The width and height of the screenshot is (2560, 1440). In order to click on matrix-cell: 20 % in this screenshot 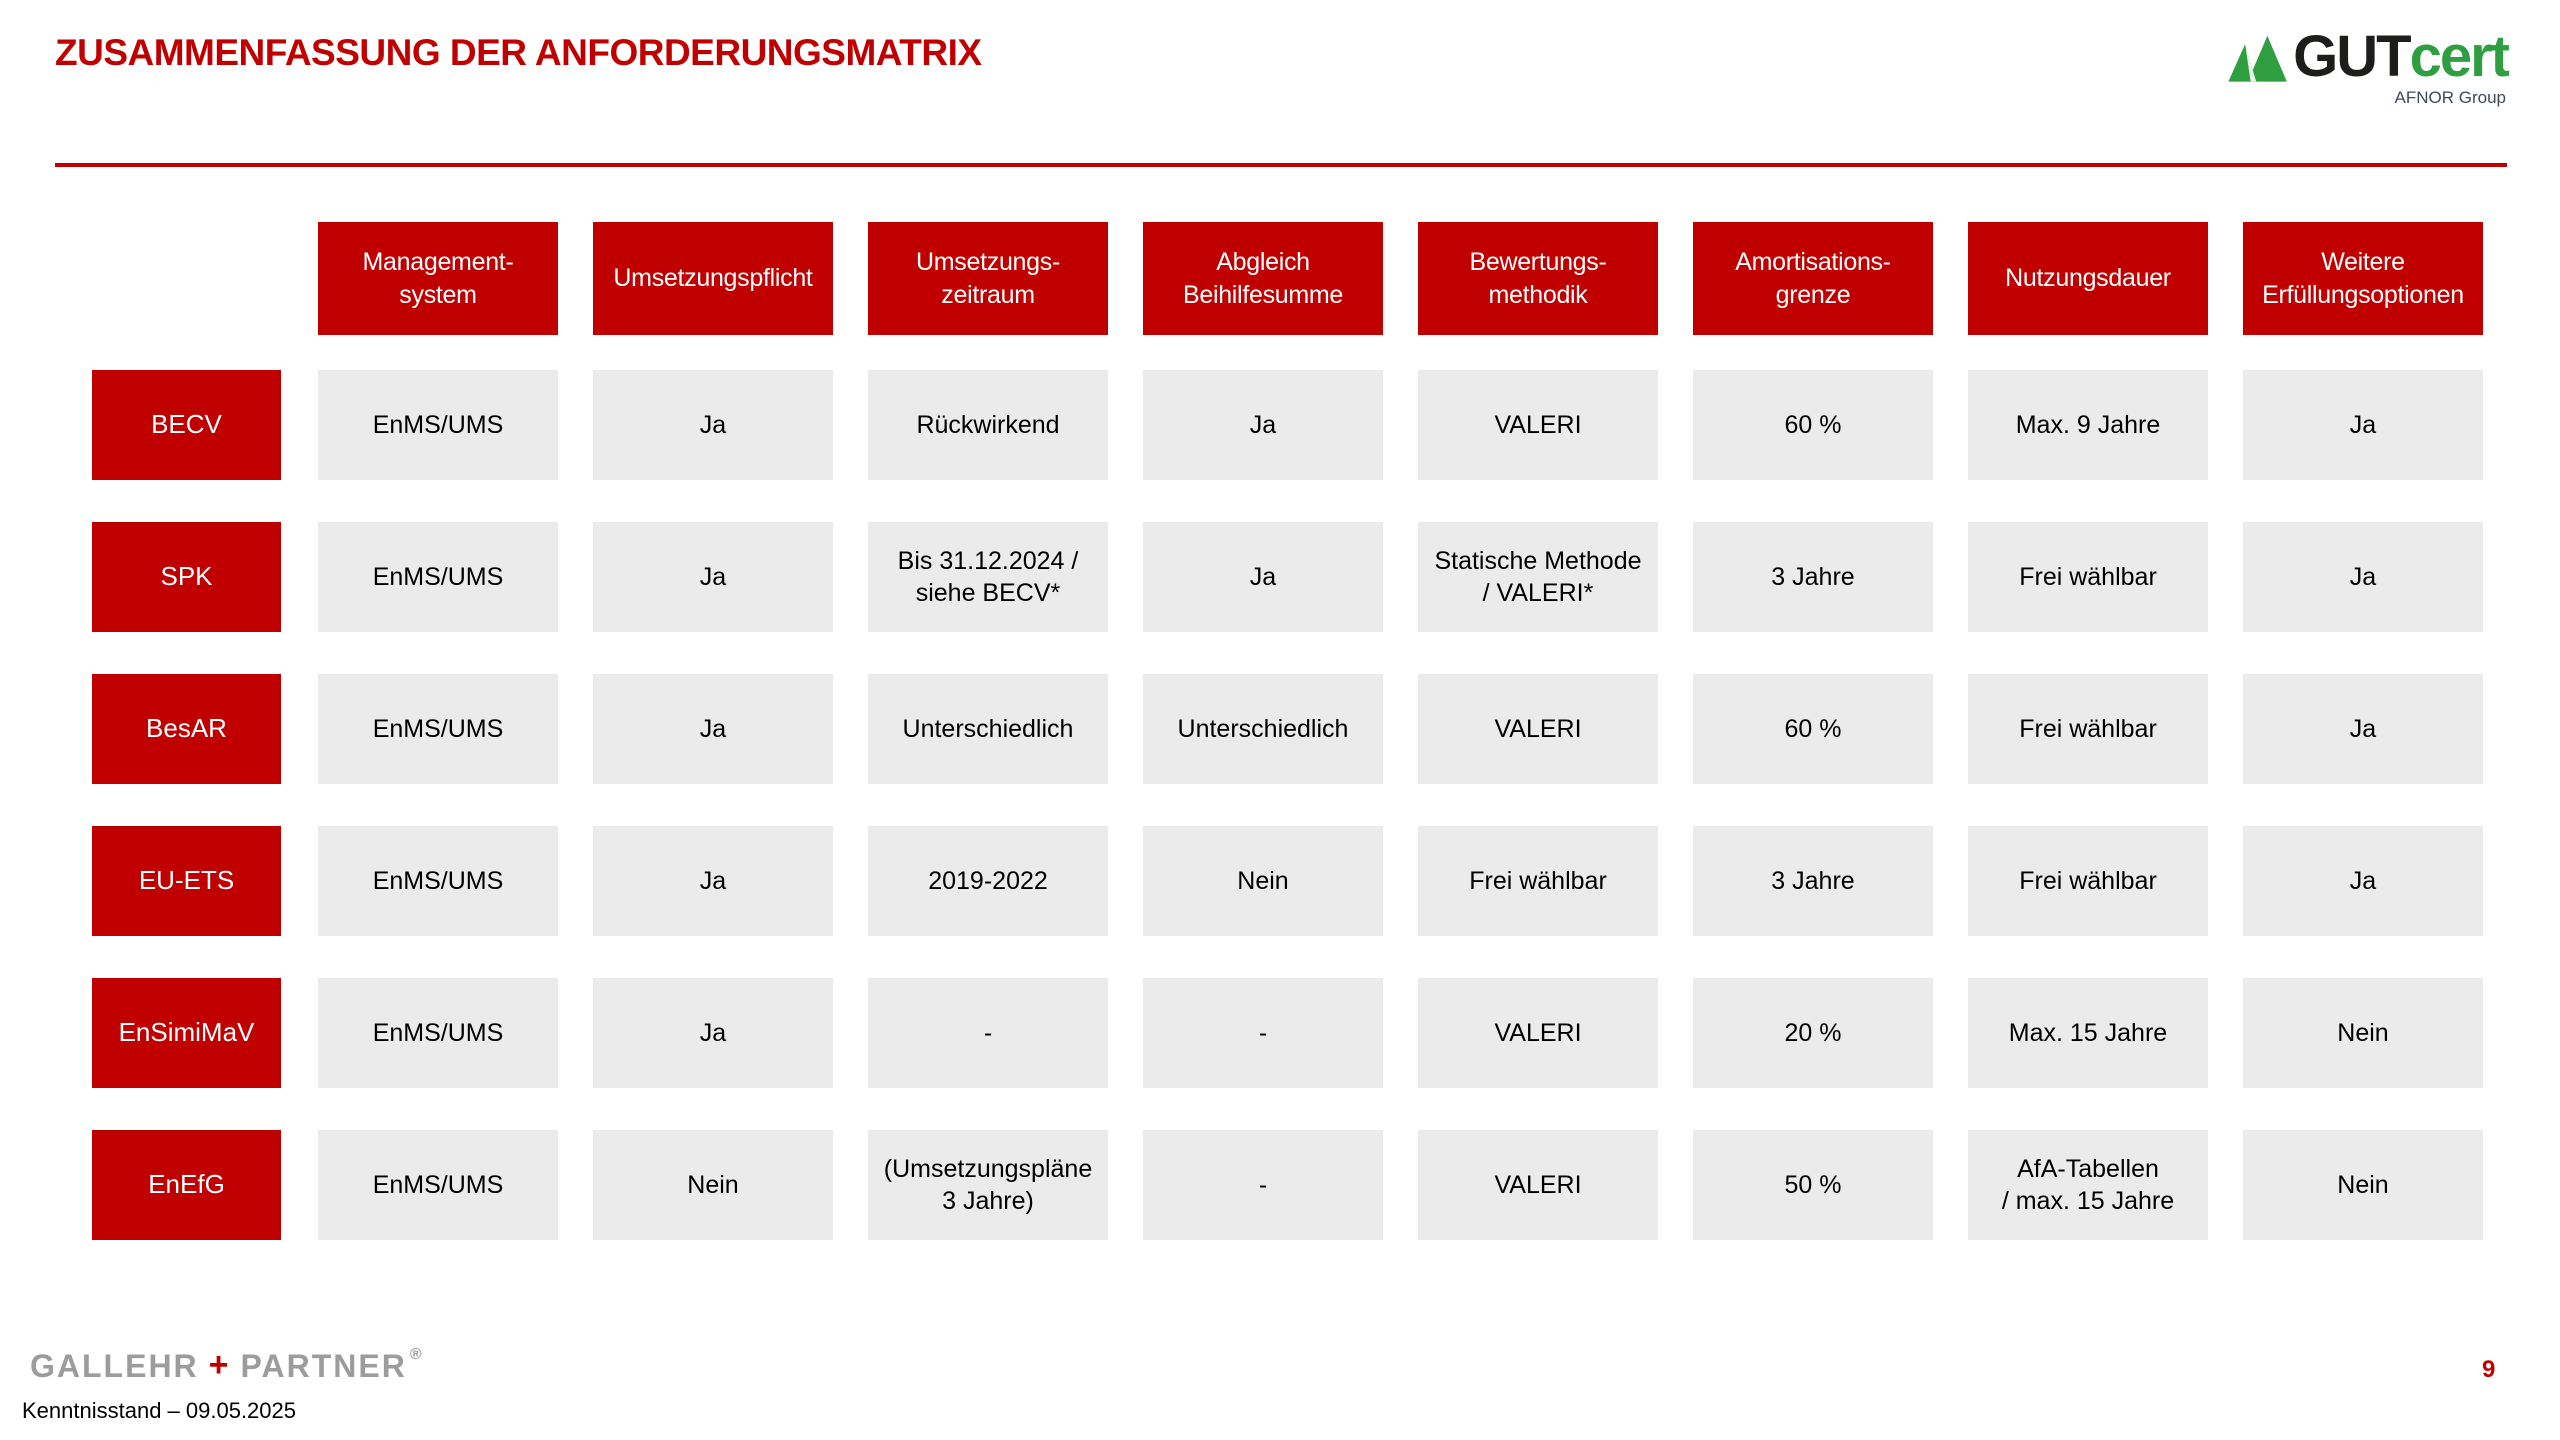, I will do `click(1813, 1033)`.